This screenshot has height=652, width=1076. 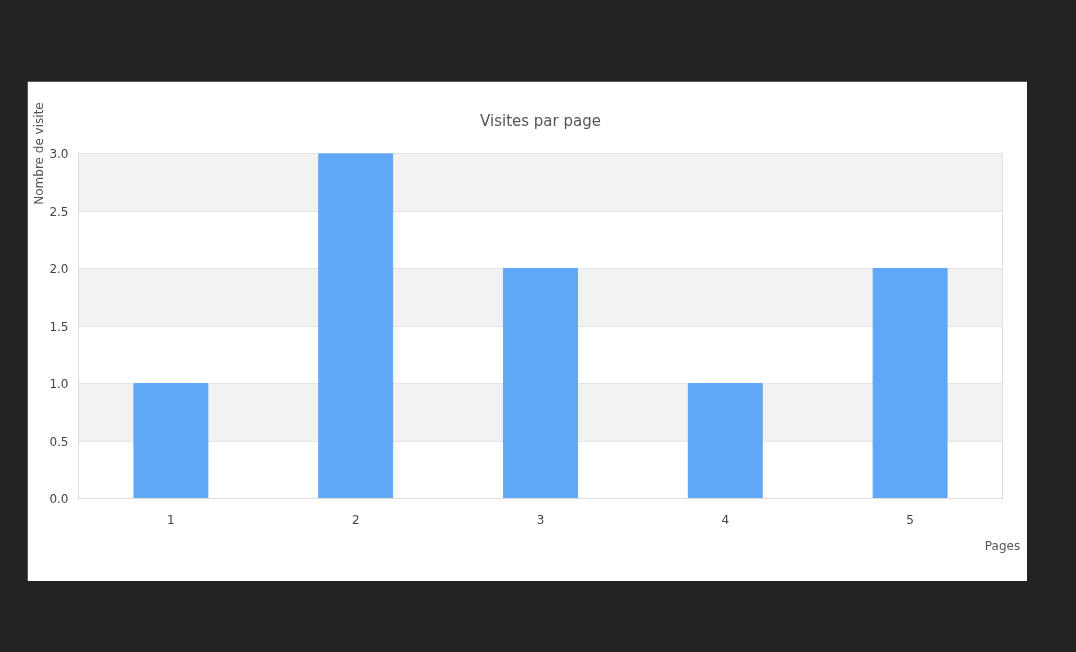 I want to click on y-tick-label: 3.0, so click(x=59, y=154).